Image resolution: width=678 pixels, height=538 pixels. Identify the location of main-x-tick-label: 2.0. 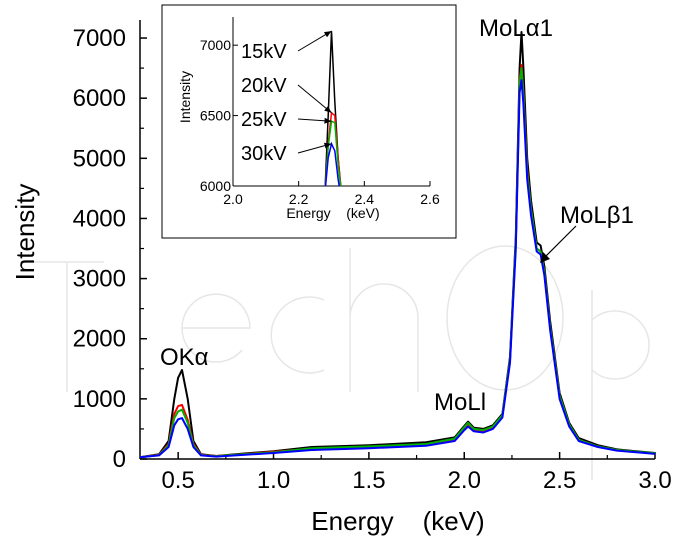
(464, 480).